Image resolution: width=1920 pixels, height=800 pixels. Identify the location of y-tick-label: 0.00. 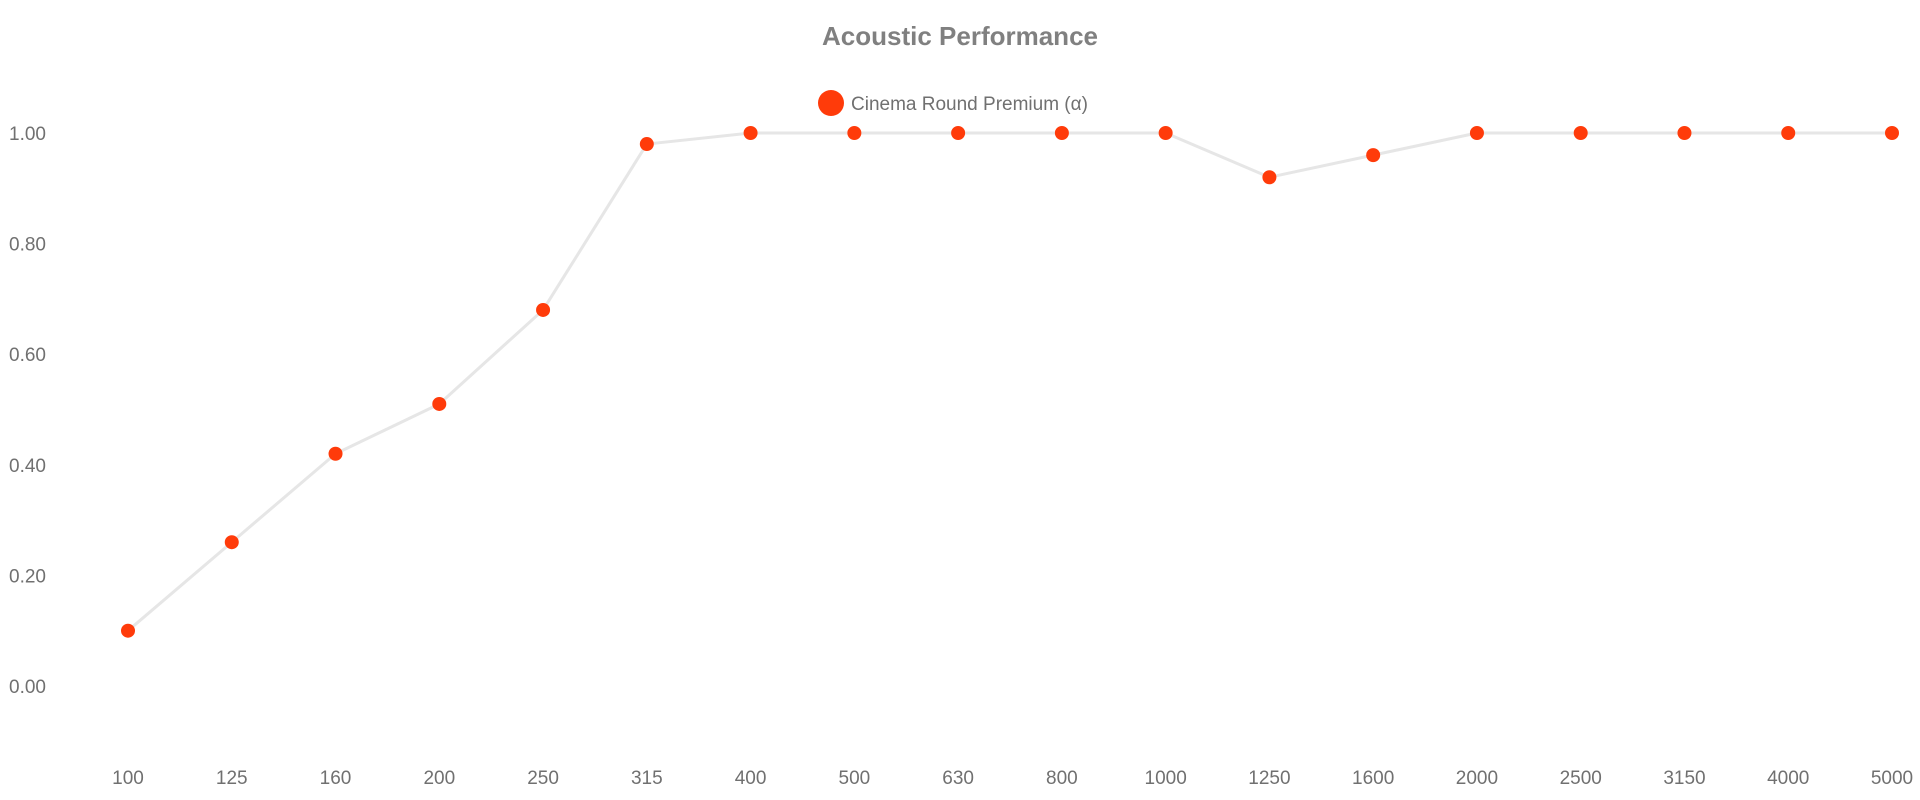
(27, 687).